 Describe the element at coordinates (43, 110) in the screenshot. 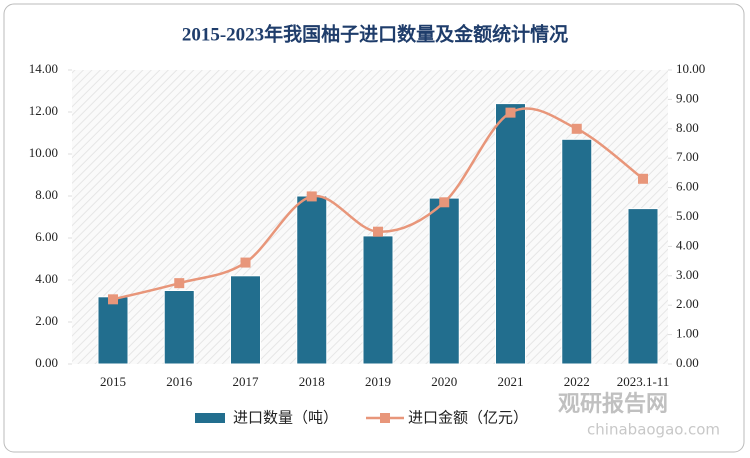

I see `y-tick-label: 12.00` at that location.